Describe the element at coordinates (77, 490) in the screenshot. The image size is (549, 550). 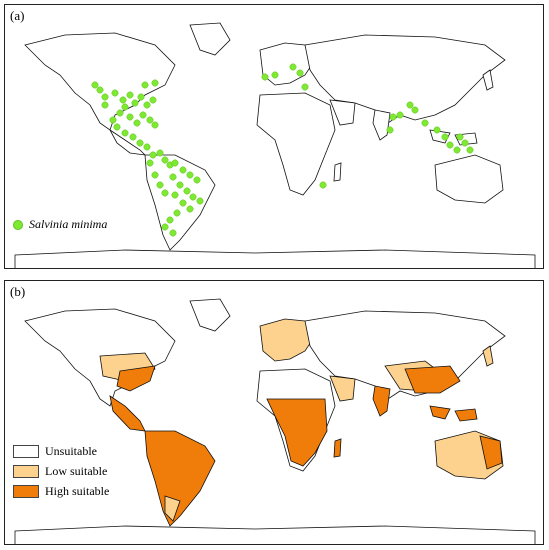
I see `legend-label: High suitable` at that location.